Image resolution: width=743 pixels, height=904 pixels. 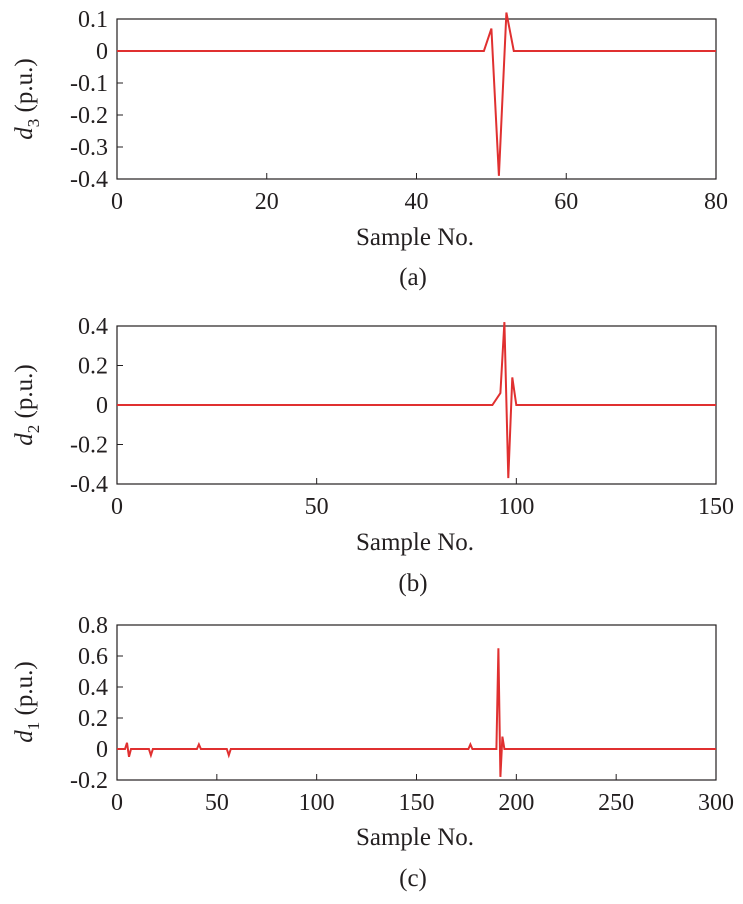 What do you see at coordinates (716, 803) in the screenshot?
I see `x-tick-label-c-6: 300` at bounding box center [716, 803].